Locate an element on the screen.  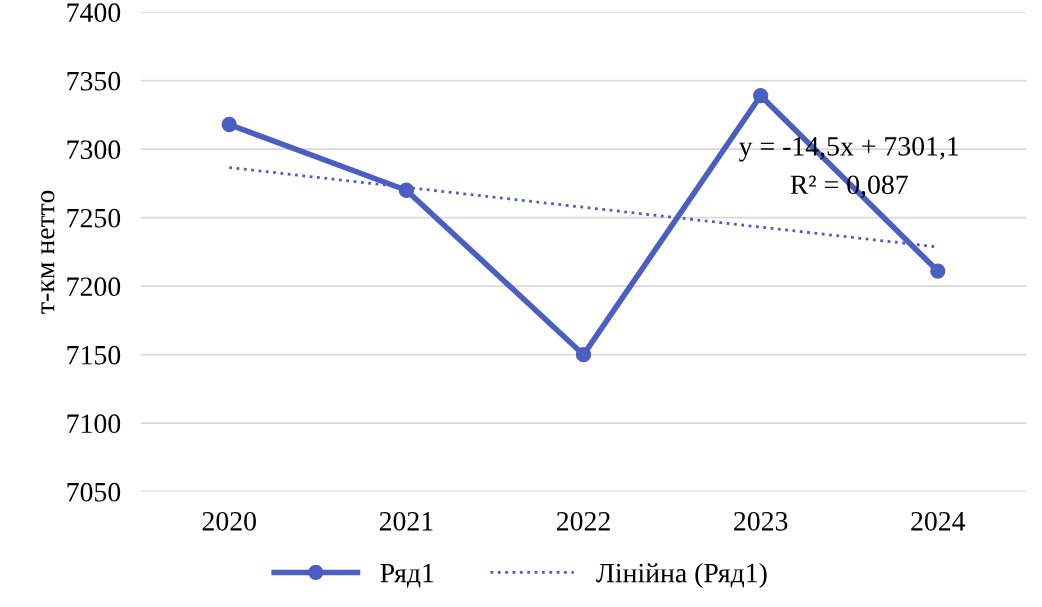
y-tick-label: 7350 is located at coordinates (94, 81).